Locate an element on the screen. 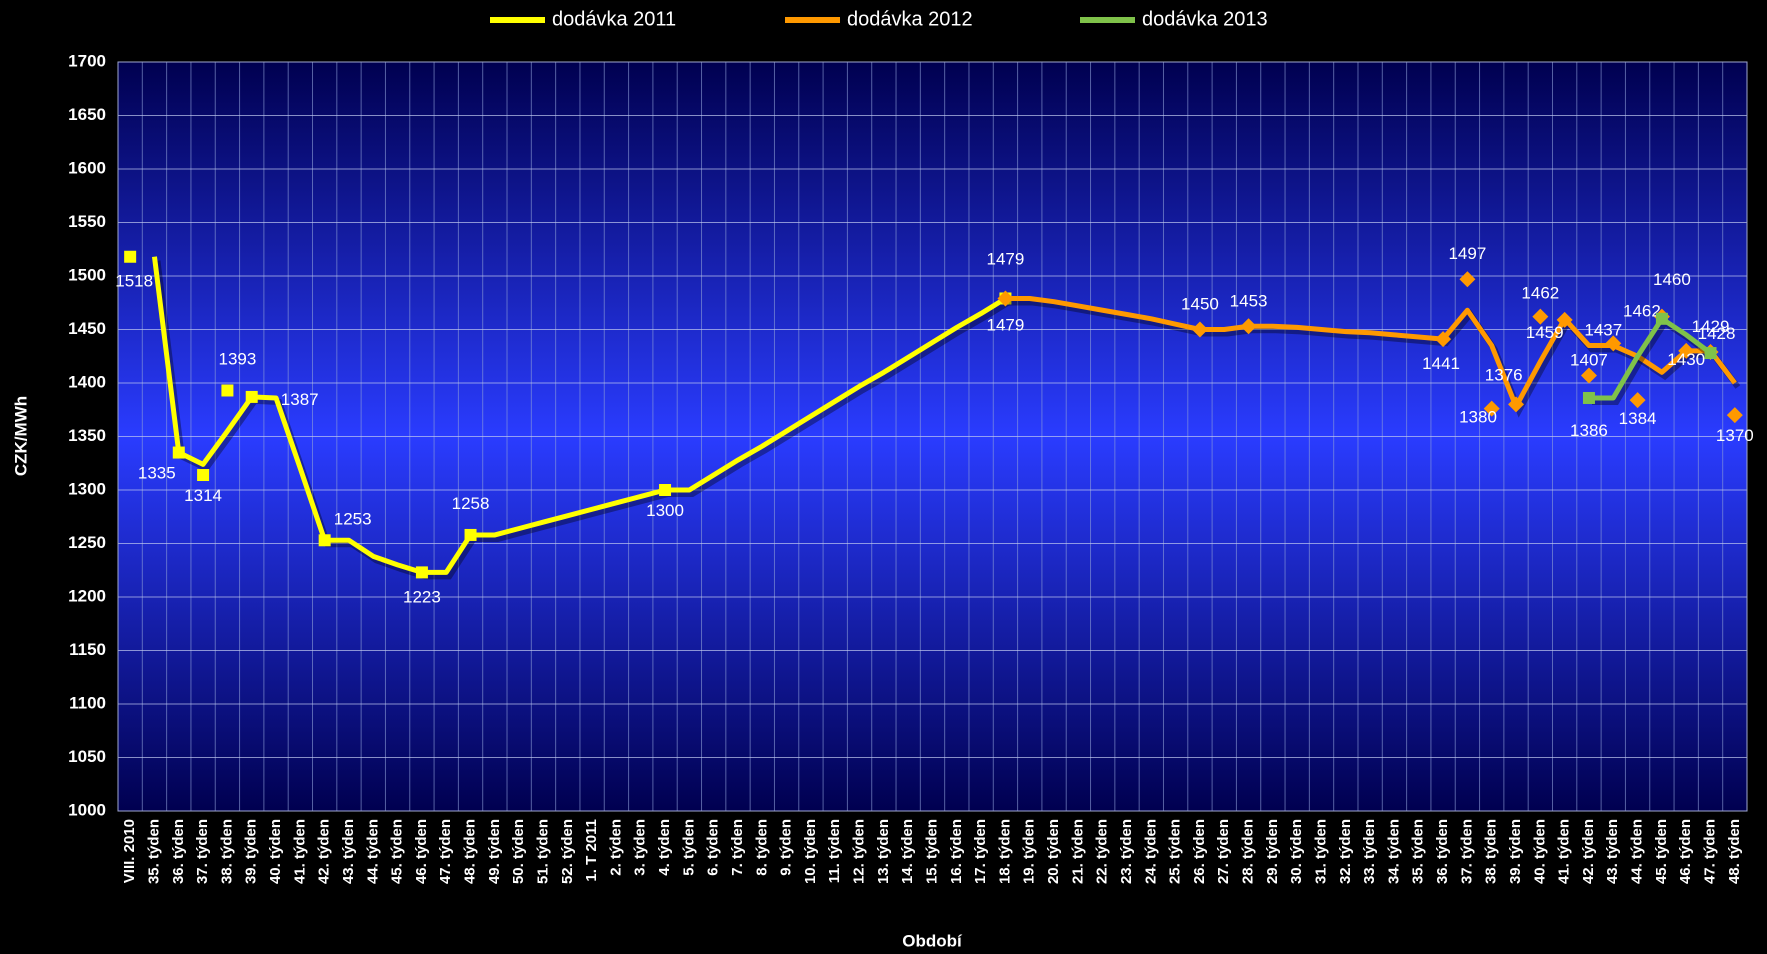  data-label: 1460 is located at coordinates (1672, 279).